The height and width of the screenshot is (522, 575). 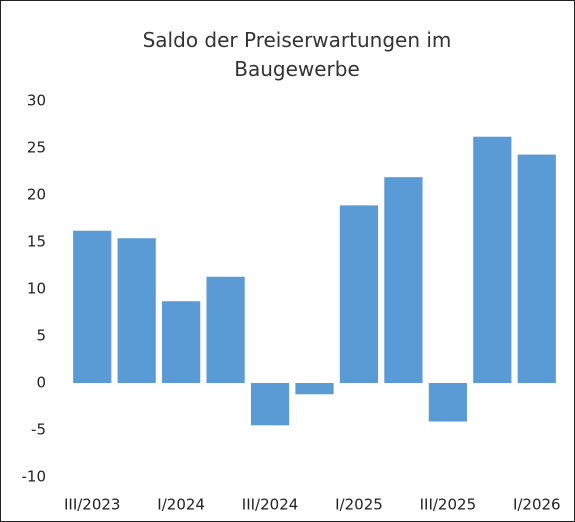 What do you see at coordinates (36, 195) in the screenshot?
I see `y-tick-label: 20` at bounding box center [36, 195].